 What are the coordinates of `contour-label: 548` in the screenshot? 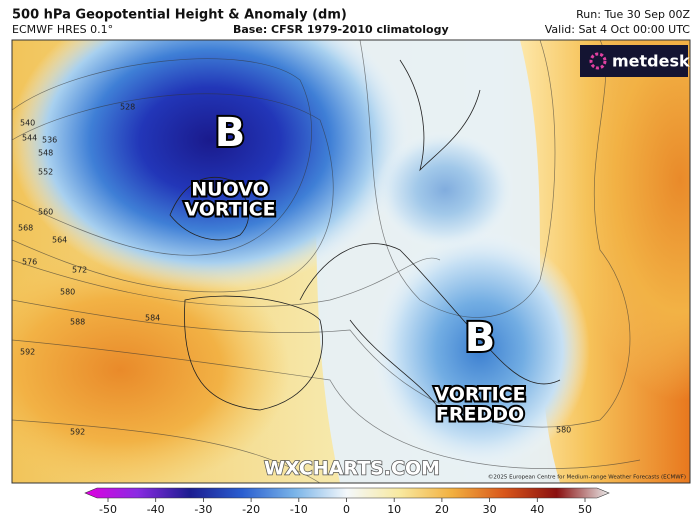 It's located at (45, 153).